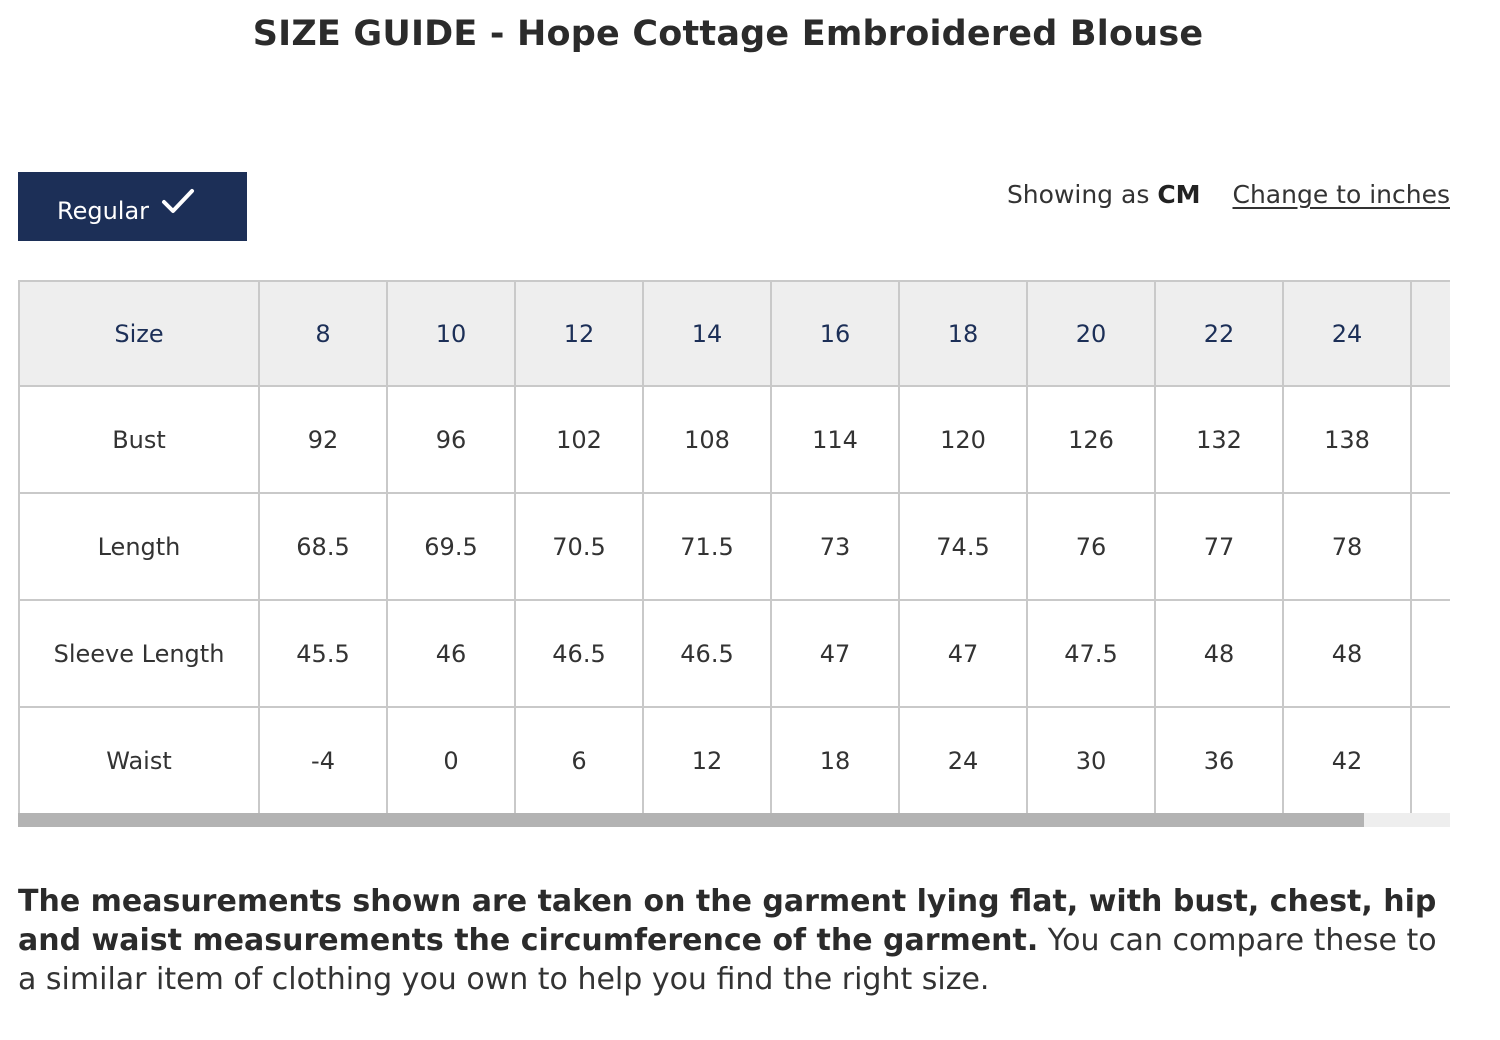 This screenshot has height=1040, width=1500. What do you see at coordinates (139, 546) in the screenshot?
I see `measurement-label: Length` at bounding box center [139, 546].